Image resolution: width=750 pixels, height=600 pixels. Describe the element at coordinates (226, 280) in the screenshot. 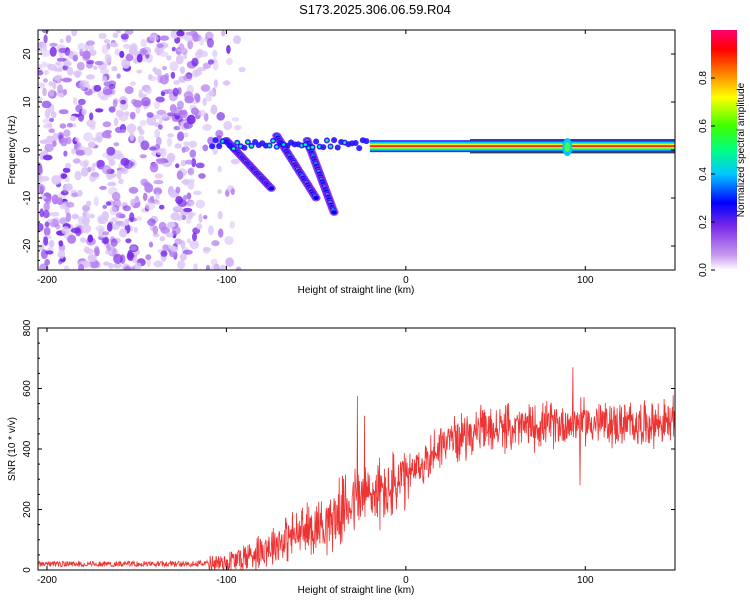

I see `spectrogram-x-tick-label: -100` at that location.